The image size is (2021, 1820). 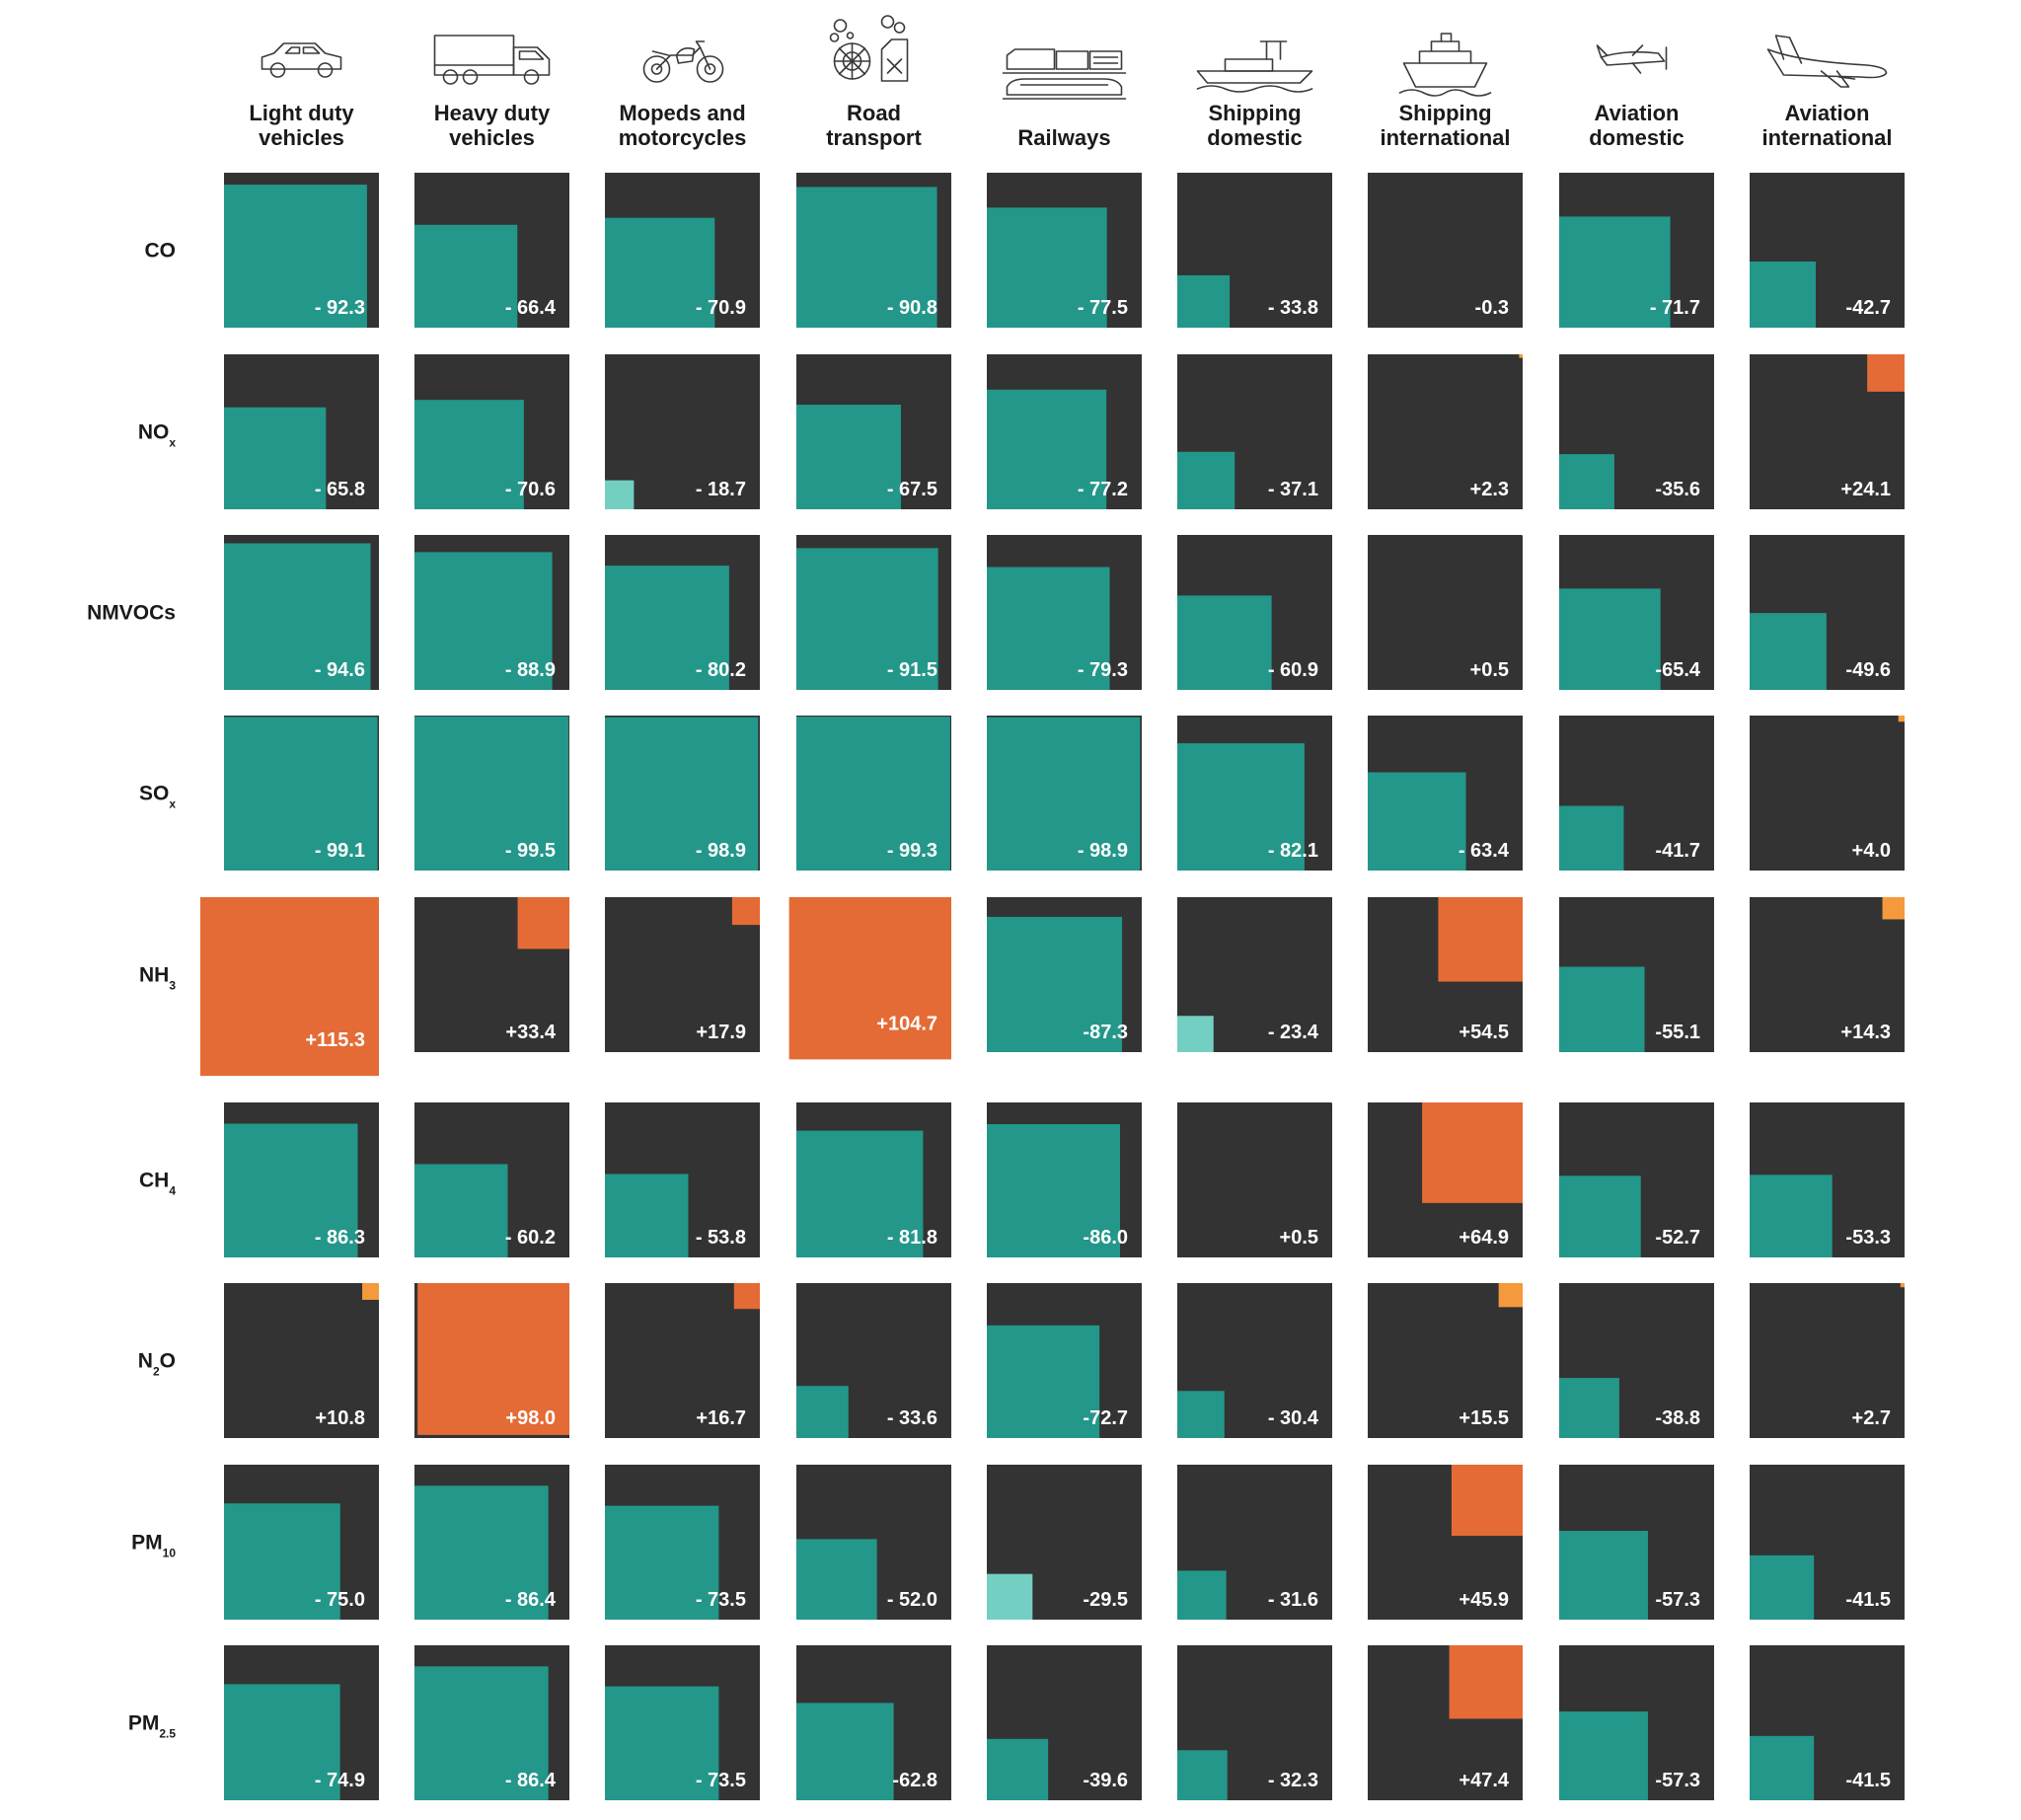 I want to click on row-label-sub: 4, so click(x=173, y=1191).